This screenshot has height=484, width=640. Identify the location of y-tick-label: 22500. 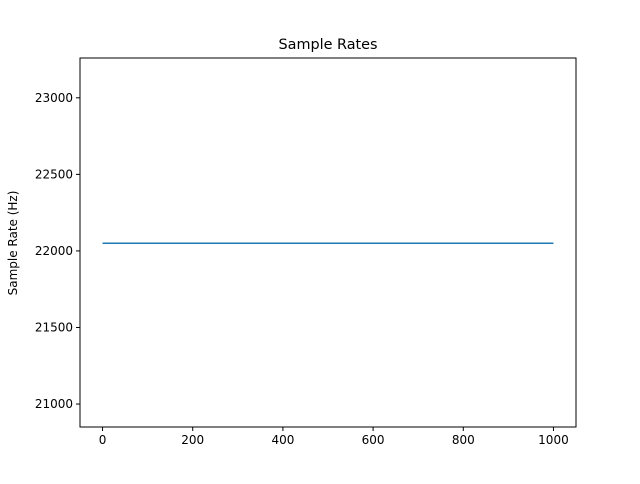
(54, 174).